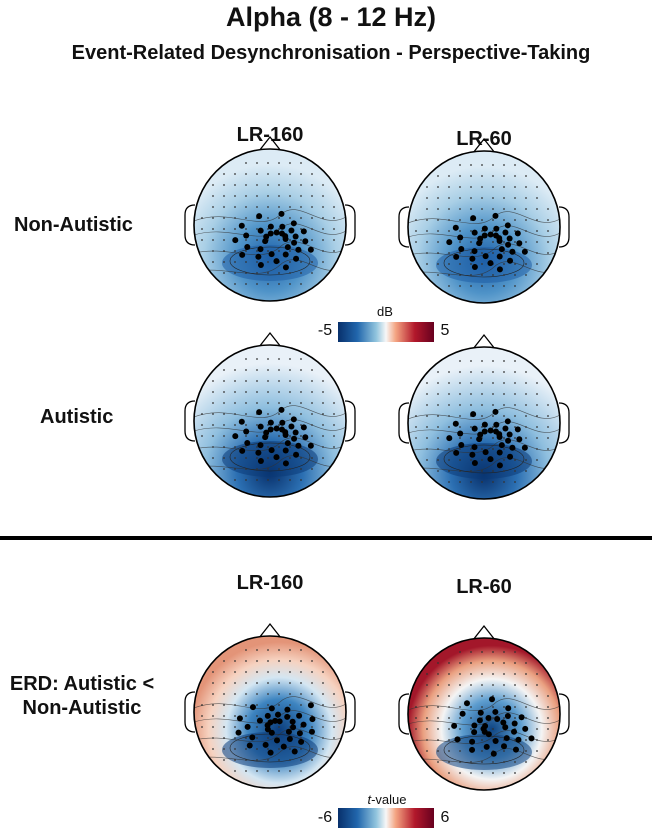 This screenshot has height=828, width=662. What do you see at coordinates (484, 587) in the screenshot?
I see `stats-column-header-lr60: LR-60` at bounding box center [484, 587].